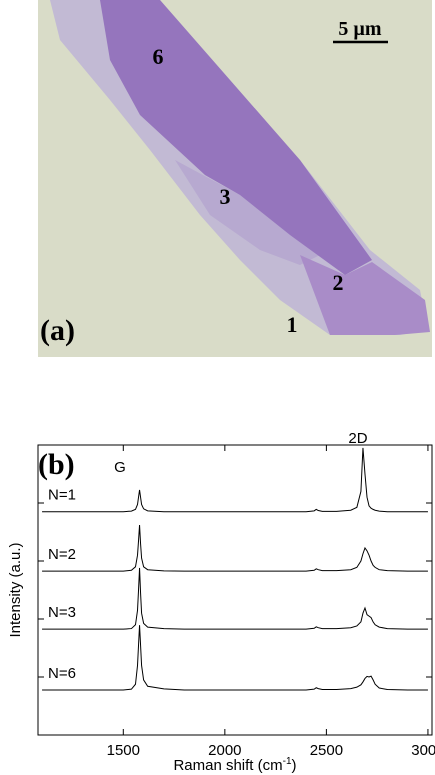  Describe the element at coordinates (62, 495) in the screenshot. I see `series-label: N=1` at that location.